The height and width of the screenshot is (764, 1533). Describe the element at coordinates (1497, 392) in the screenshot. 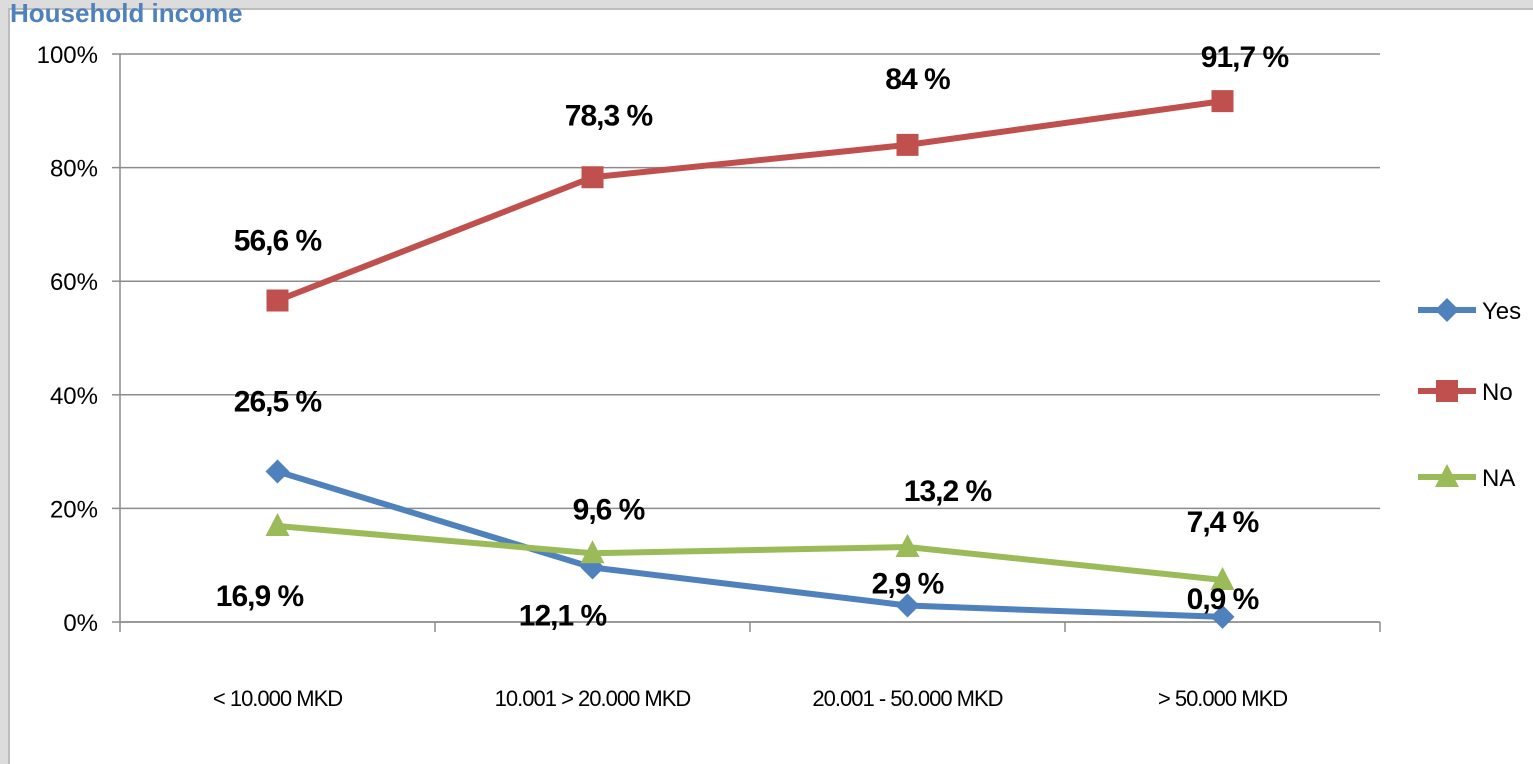

I see `legend-label: No` at that location.